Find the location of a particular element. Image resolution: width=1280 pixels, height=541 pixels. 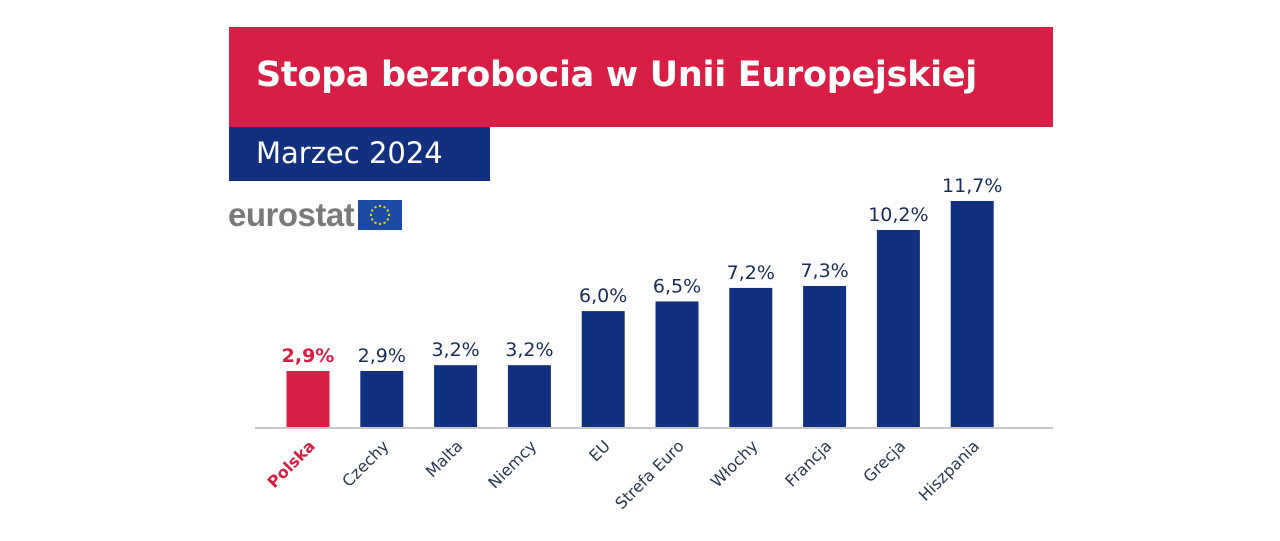

category-label: Francja is located at coordinates (808, 463).